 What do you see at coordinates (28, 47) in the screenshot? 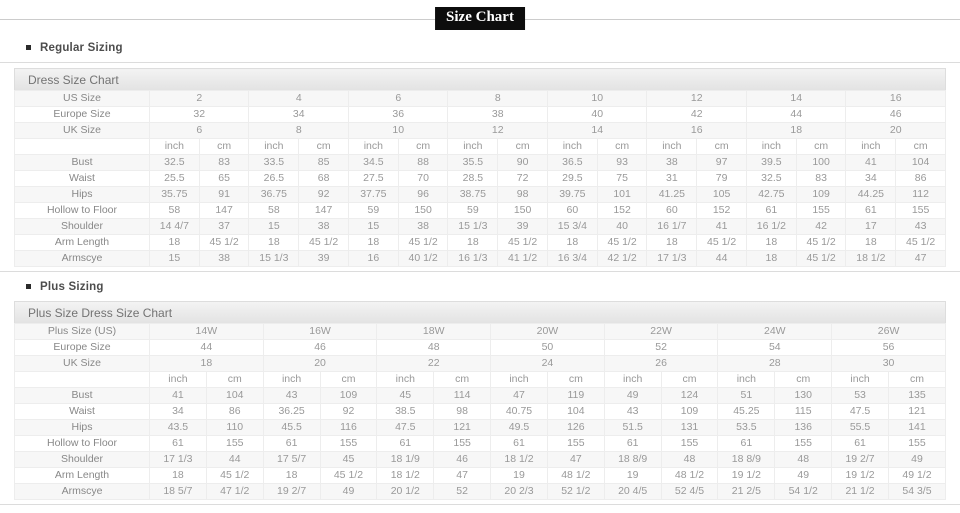
I see `square-bullet-icon` at bounding box center [28, 47].